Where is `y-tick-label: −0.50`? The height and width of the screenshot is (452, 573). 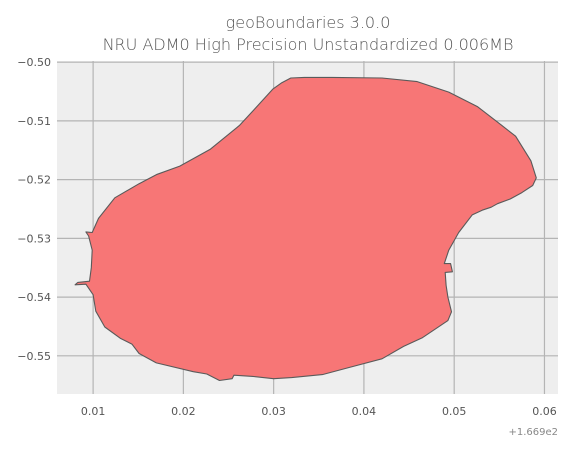
y-tick-label: −0.50 is located at coordinates (34, 62).